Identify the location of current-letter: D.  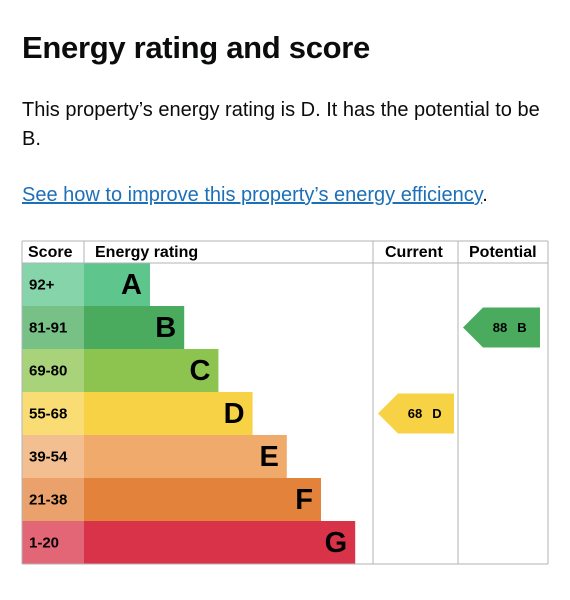
(436, 413).